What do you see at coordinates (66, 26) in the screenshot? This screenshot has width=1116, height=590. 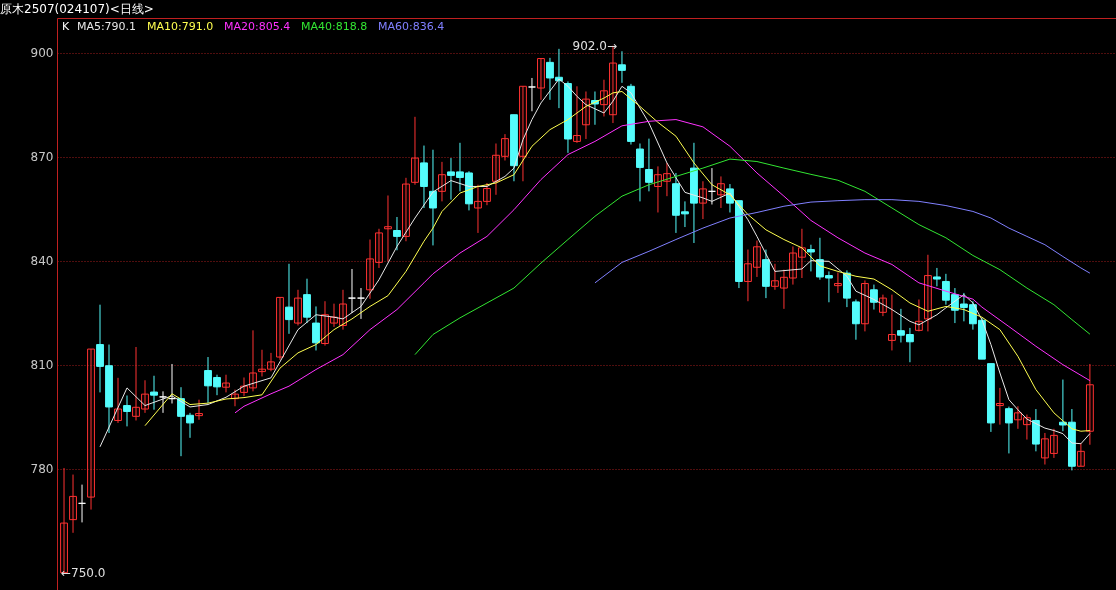 I see `text: K` at bounding box center [66, 26].